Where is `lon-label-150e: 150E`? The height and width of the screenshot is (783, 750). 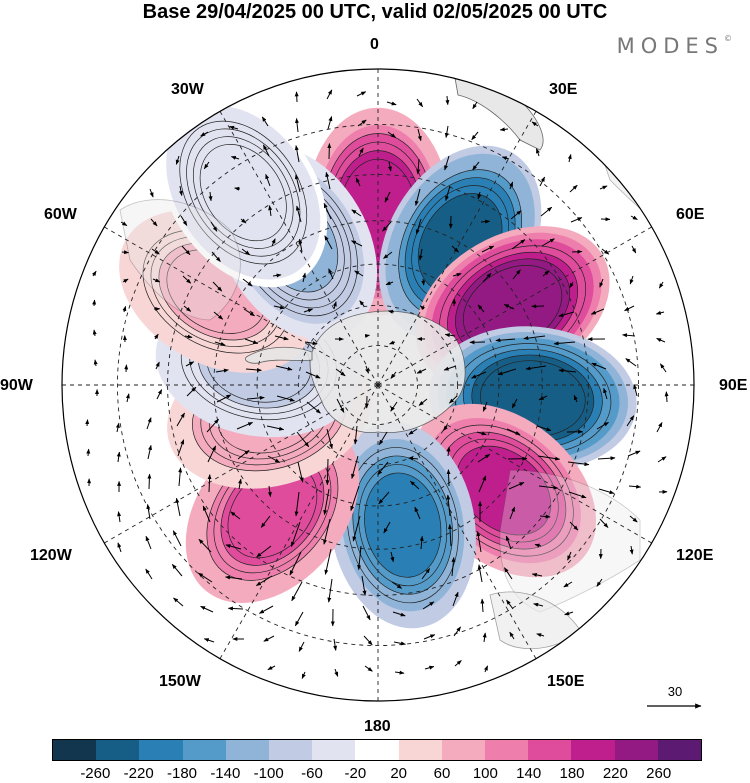 lon-label-150e: 150E is located at coordinates (566, 681).